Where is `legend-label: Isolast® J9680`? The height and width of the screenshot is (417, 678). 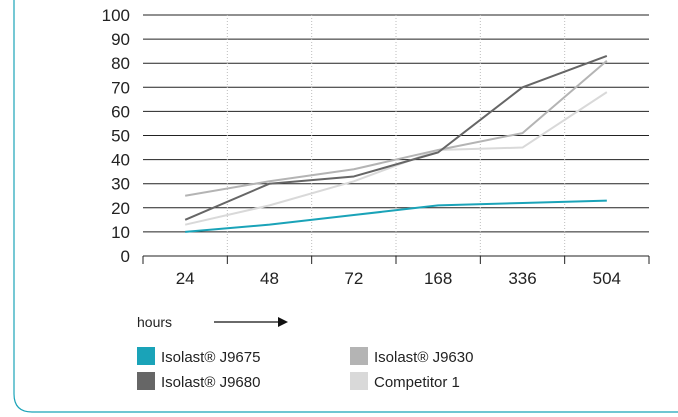 legend-label: Isolast® J9680 is located at coordinates (210, 382).